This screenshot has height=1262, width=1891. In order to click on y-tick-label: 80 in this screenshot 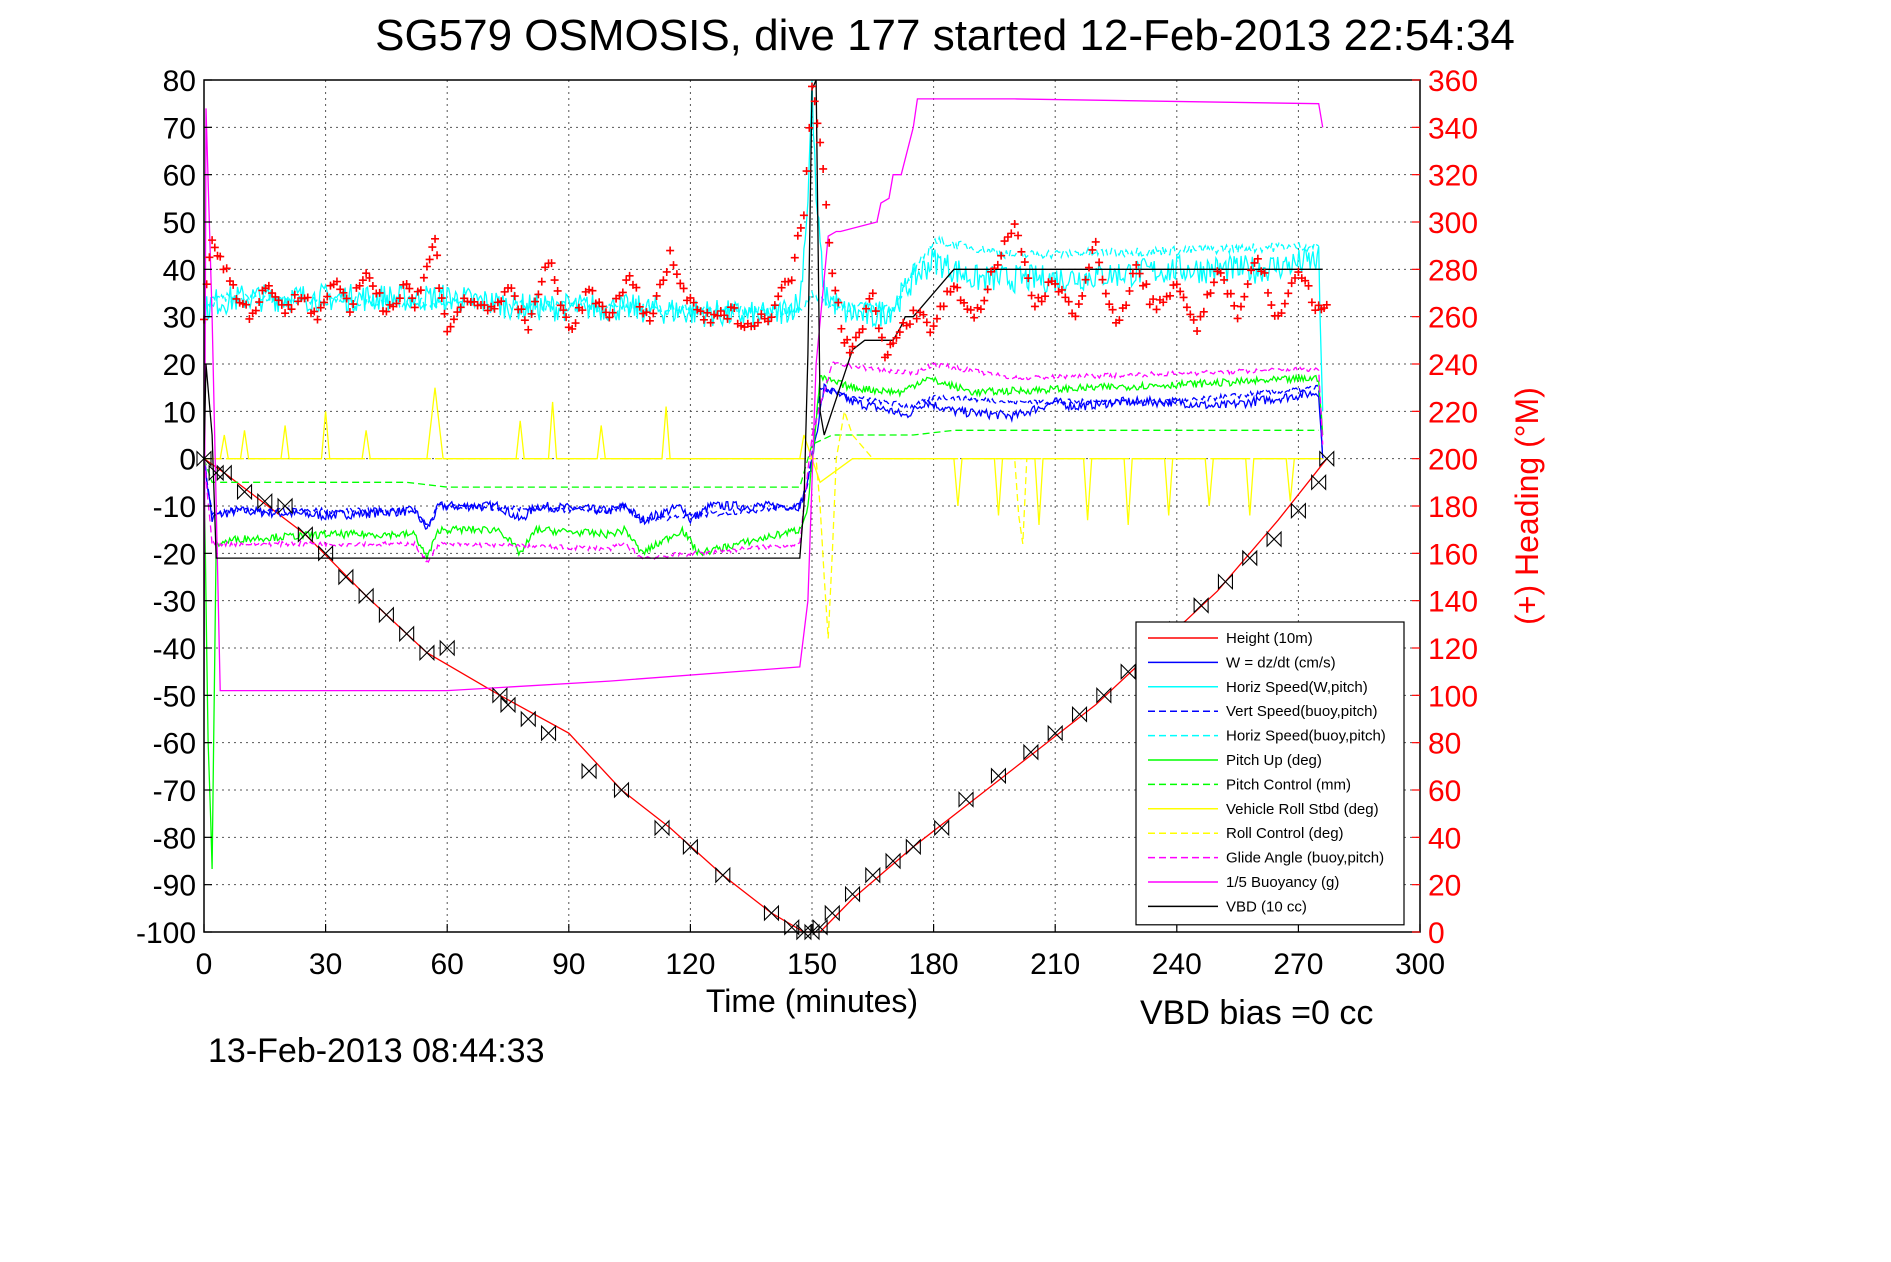, I will do `click(179, 81)`.